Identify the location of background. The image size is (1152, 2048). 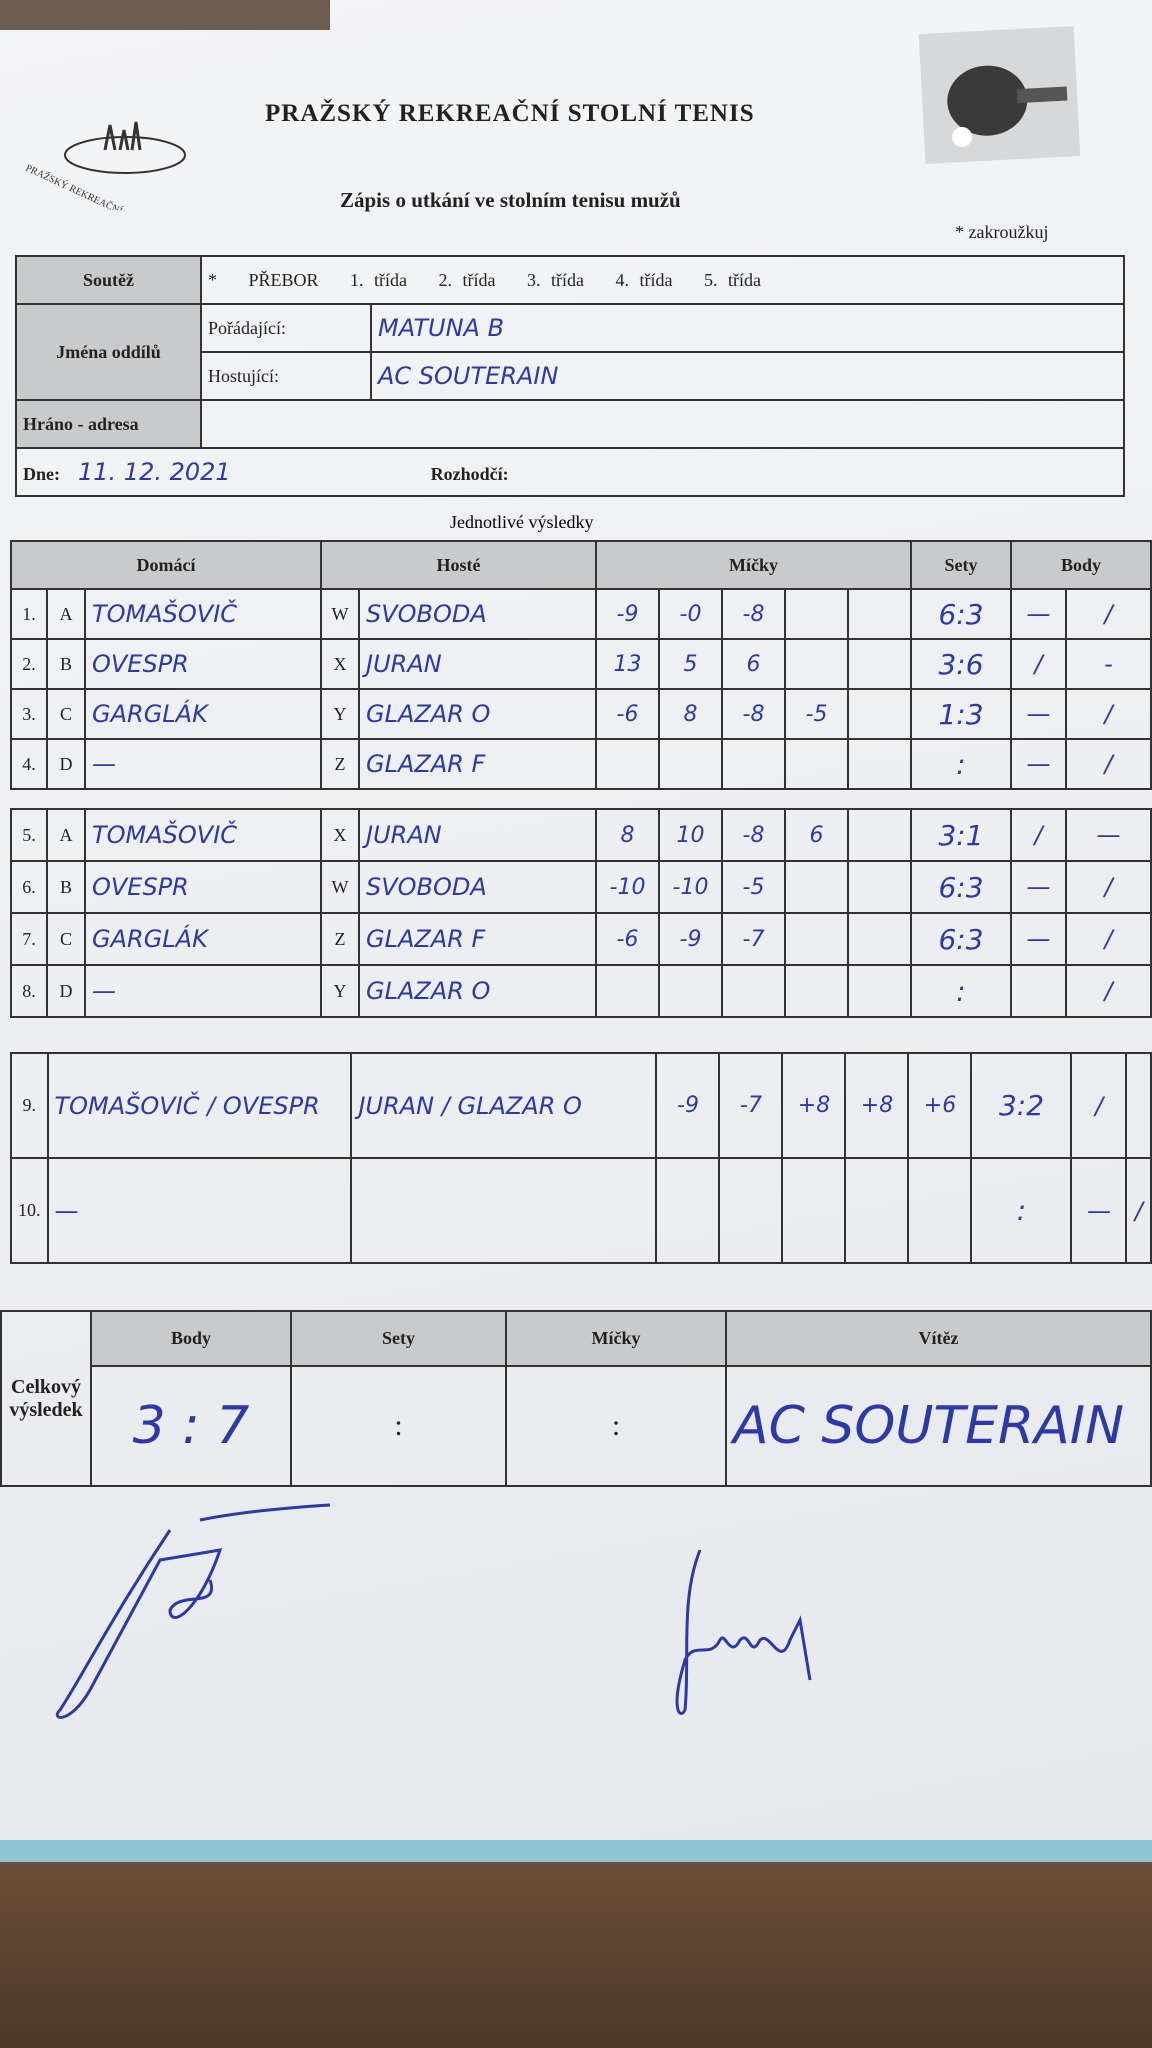
(165, 15).